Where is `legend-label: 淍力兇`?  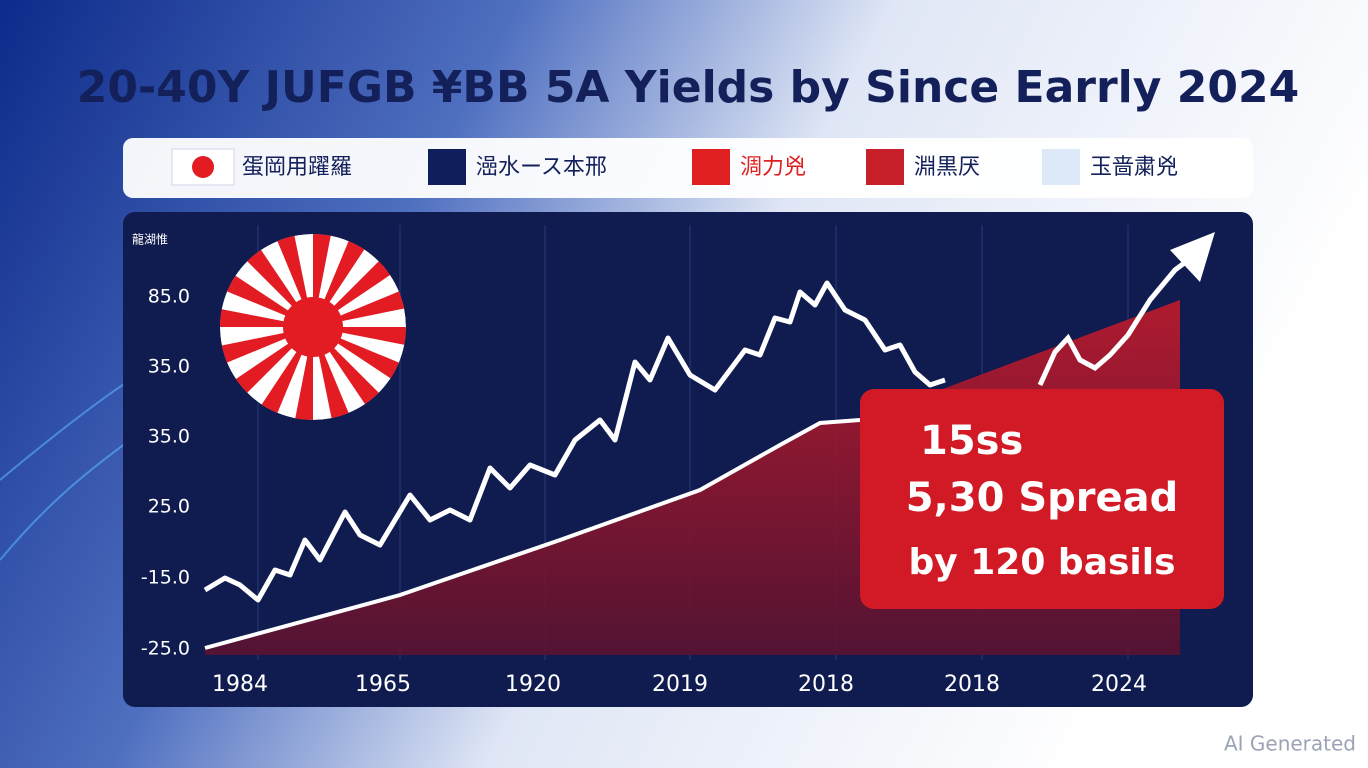
legend-label: 淍力兇 is located at coordinates (773, 167).